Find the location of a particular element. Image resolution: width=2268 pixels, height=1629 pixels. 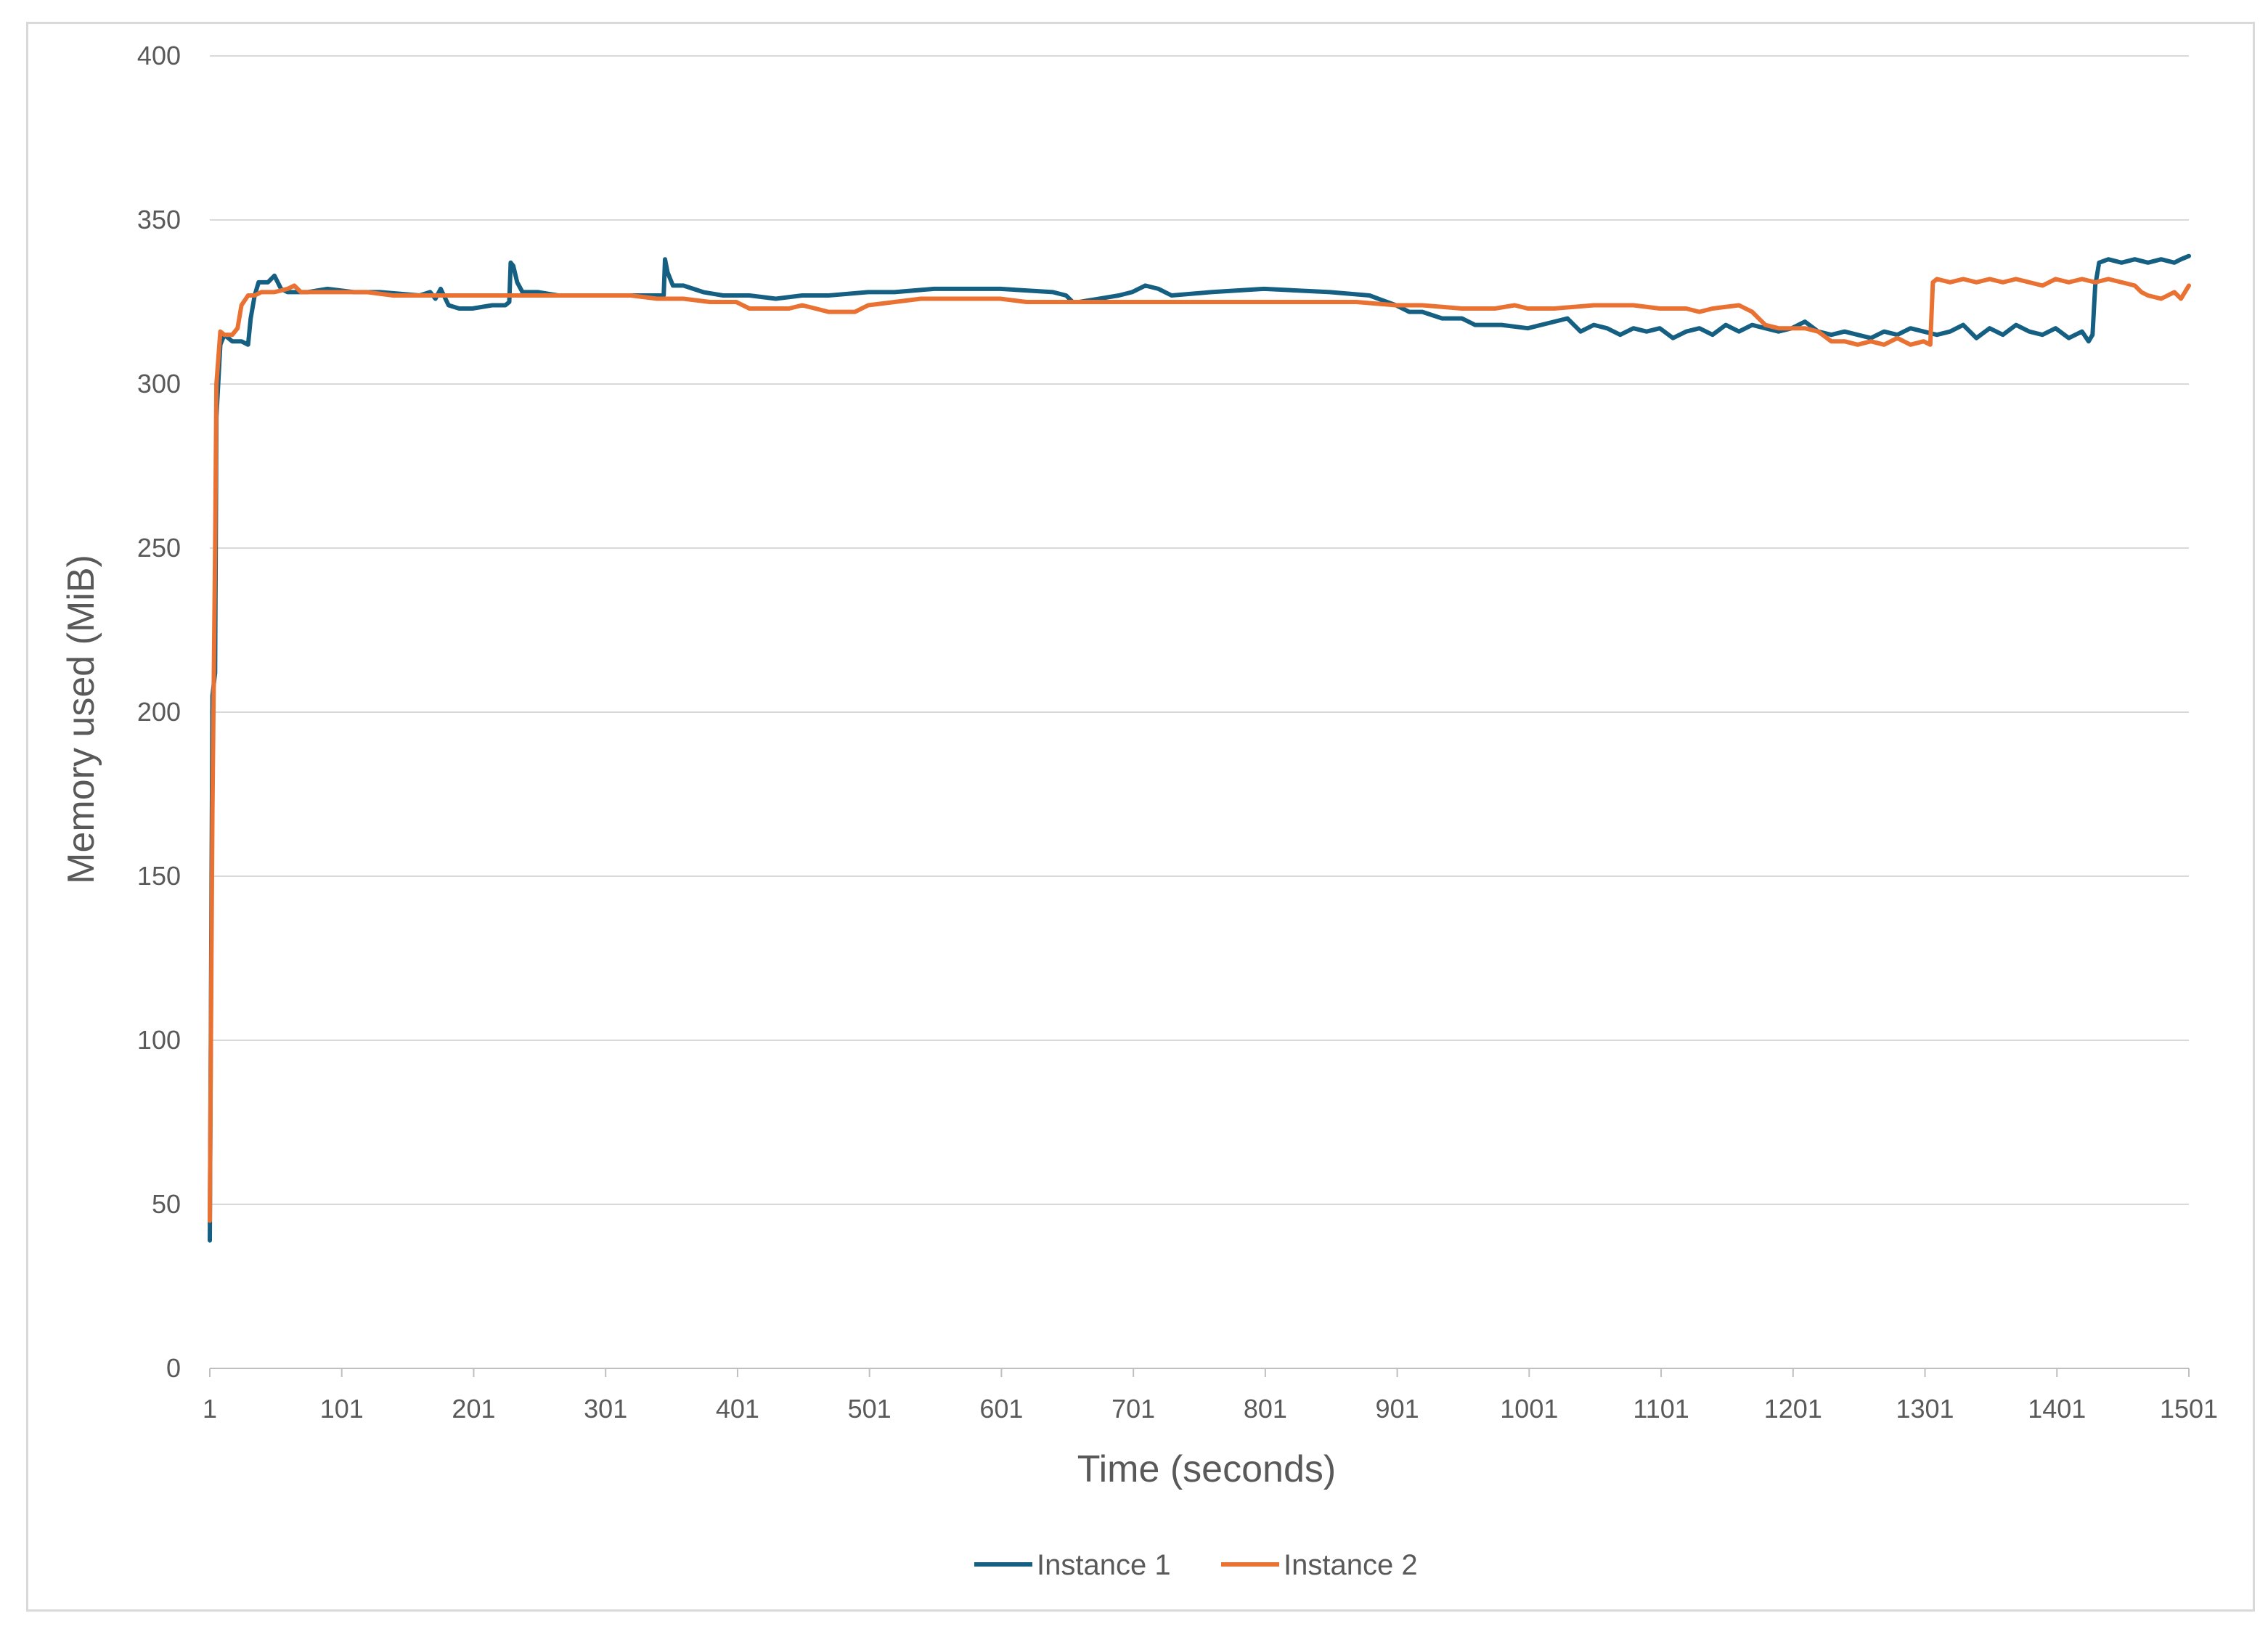

y-tick-label: 50 is located at coordinates (166, 1204).